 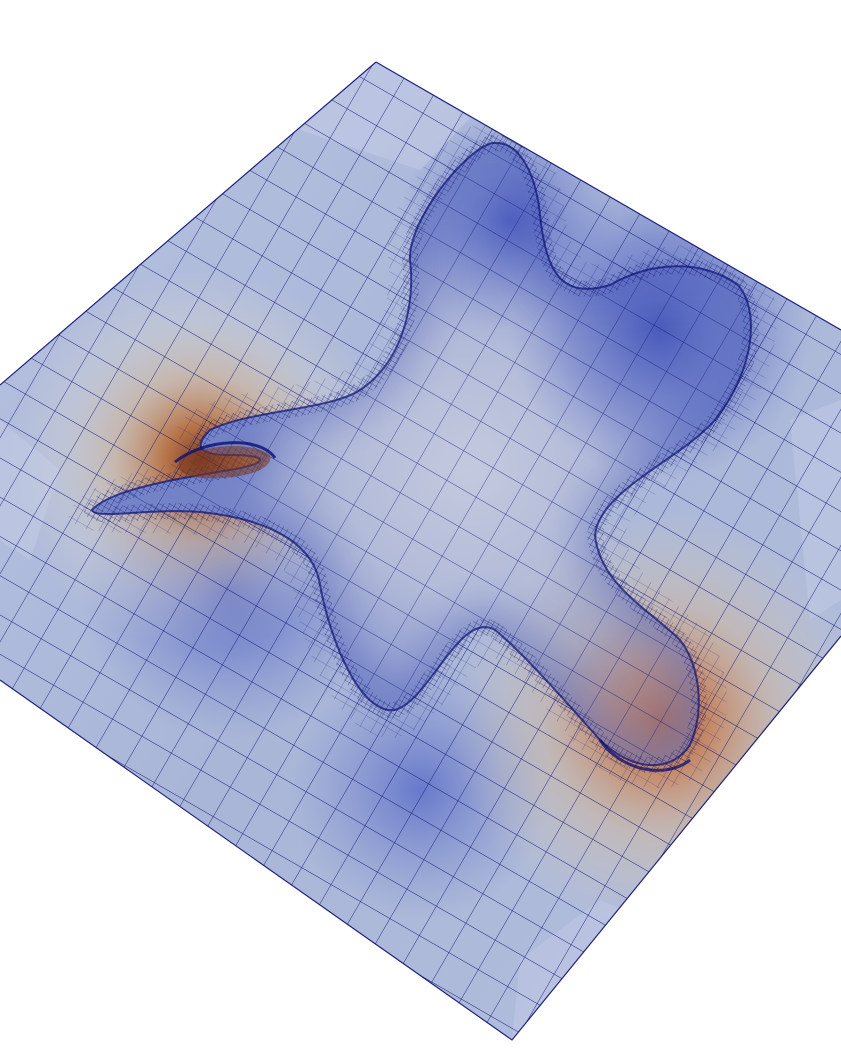 What do you see at coordinates (225, 460) in the screenshot?
I see `left-pit` at bounding box center [225, 460].